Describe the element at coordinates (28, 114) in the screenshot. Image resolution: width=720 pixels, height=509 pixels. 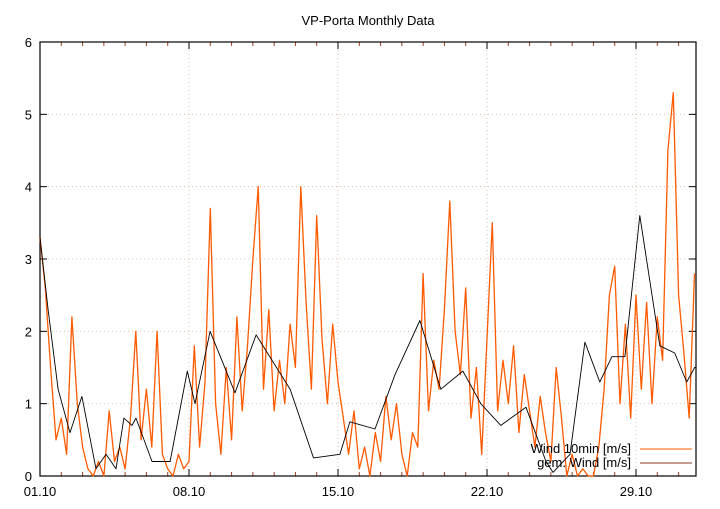
I see `y-tick-label: 5` at that location.